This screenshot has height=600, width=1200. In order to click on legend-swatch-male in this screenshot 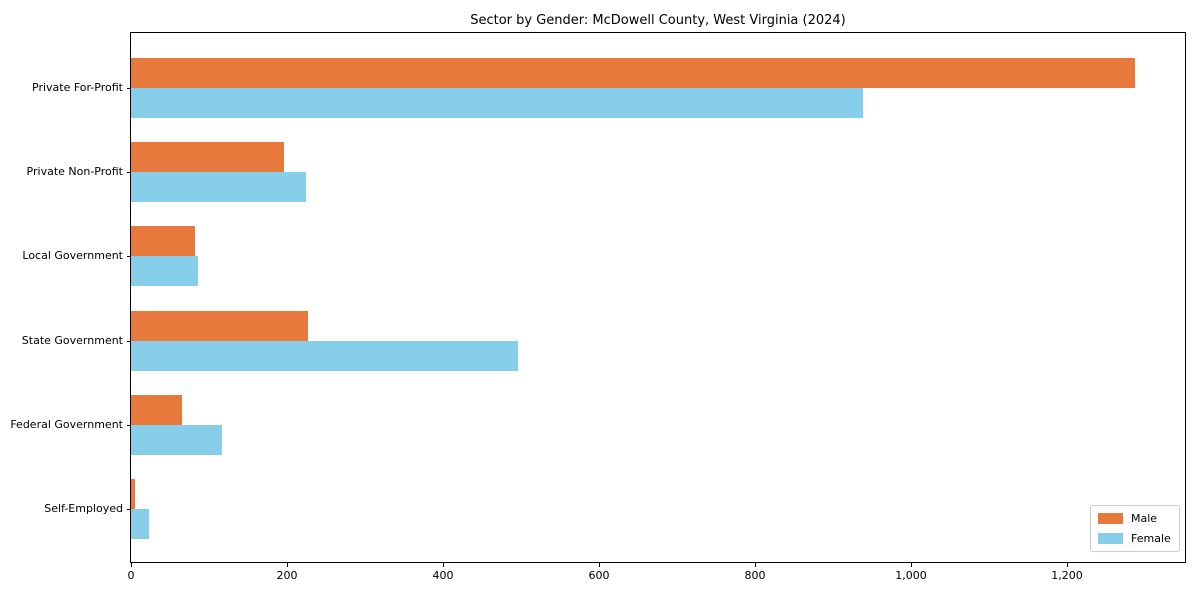, I will do `click(1110, 518)`.